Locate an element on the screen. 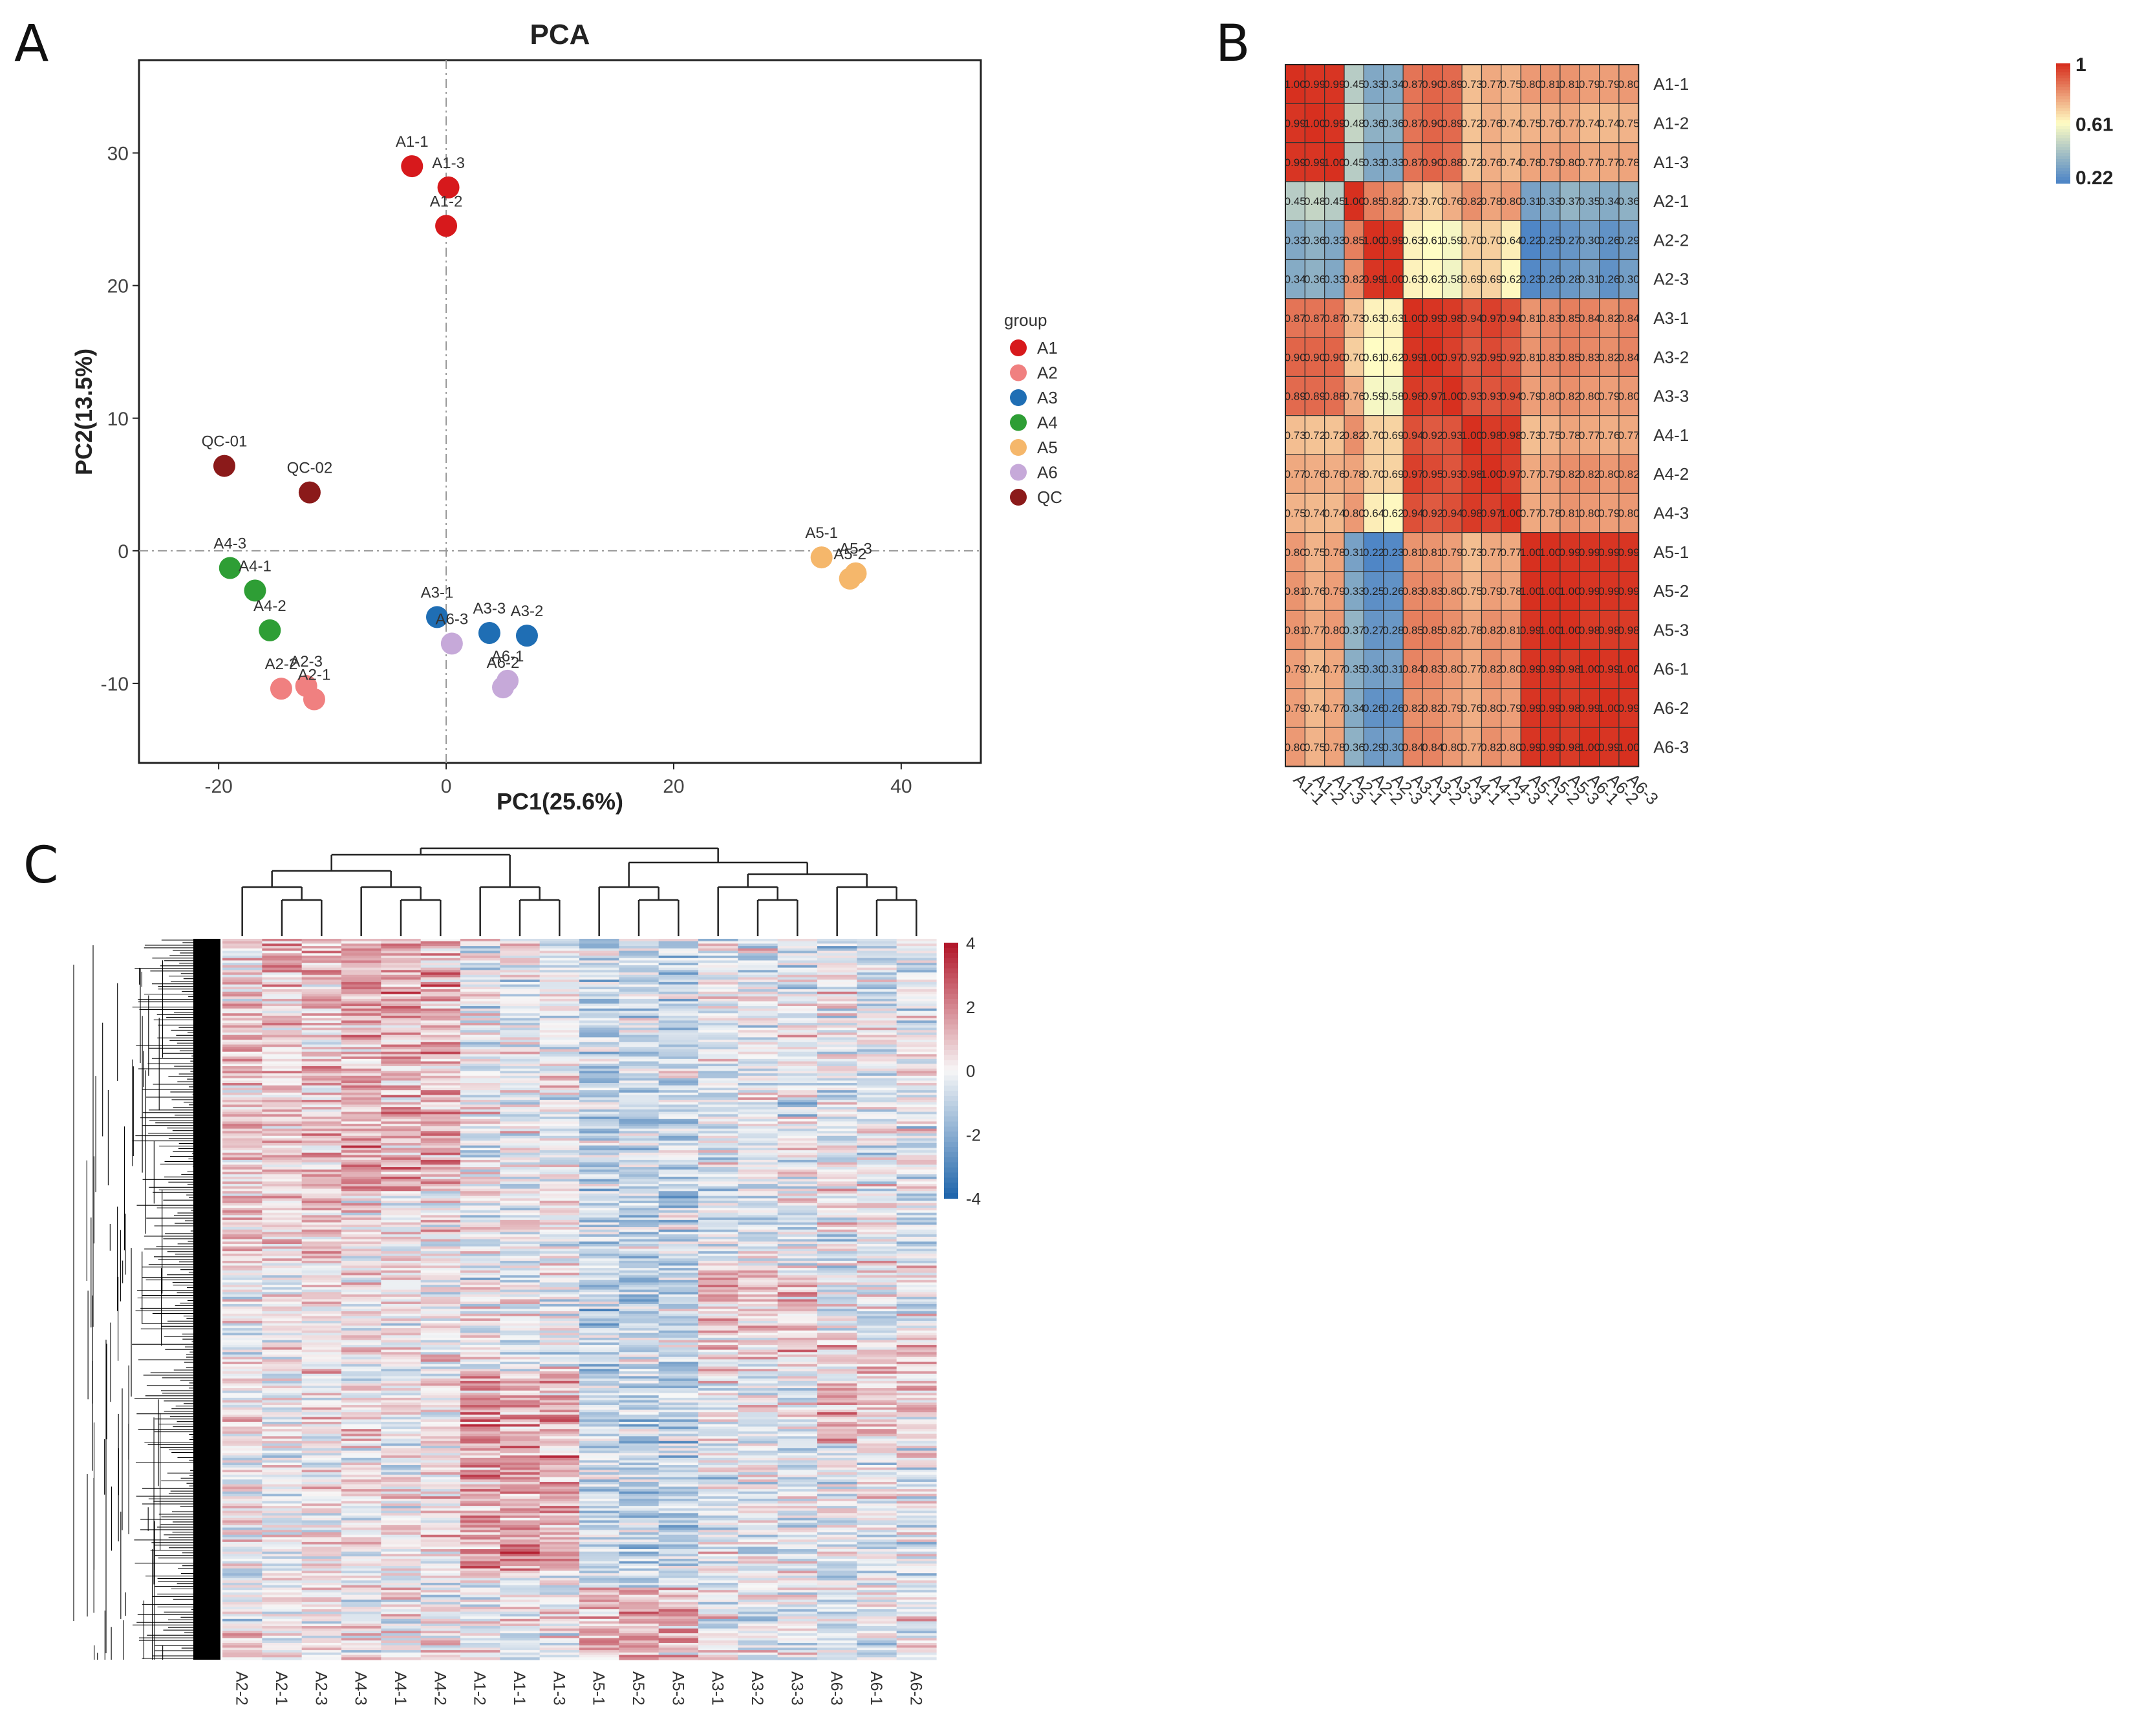 Image resolution: width=2144 pixels, height=1736 pixels. corr-value: 0.80 is located at coordinates (1510, 201).